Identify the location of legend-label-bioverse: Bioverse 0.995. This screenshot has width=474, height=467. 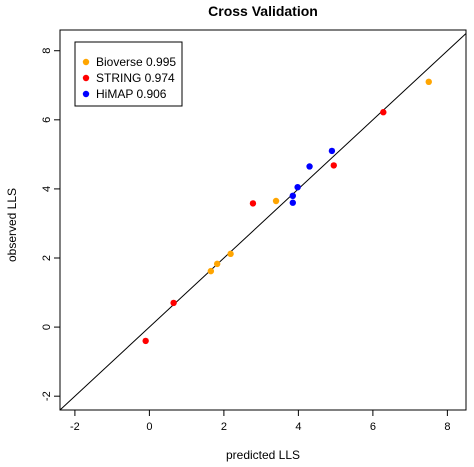
(136, 62).